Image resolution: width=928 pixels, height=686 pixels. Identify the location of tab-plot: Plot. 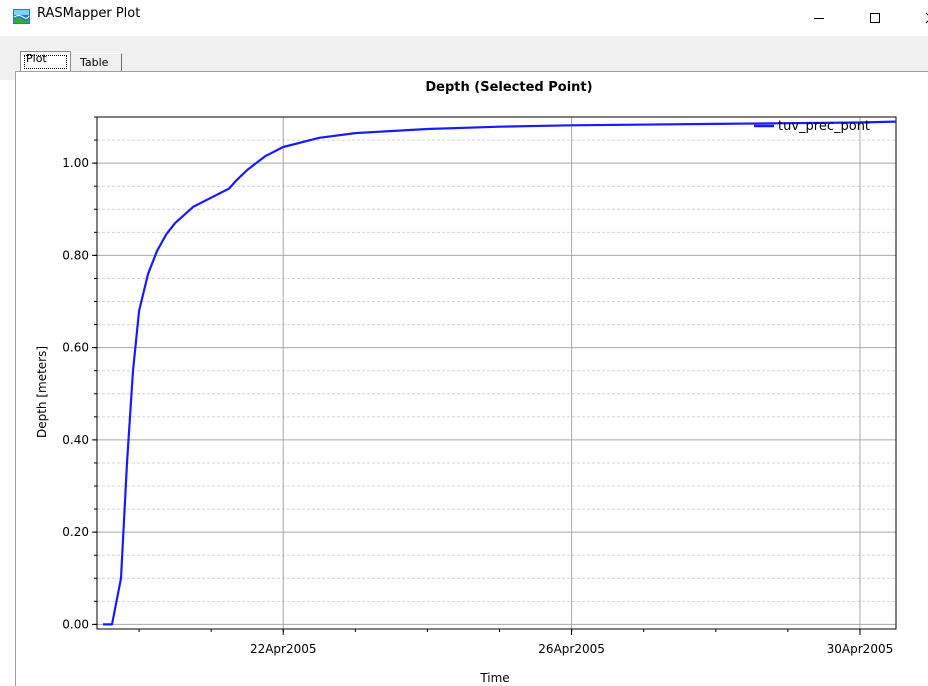
(45, 61).